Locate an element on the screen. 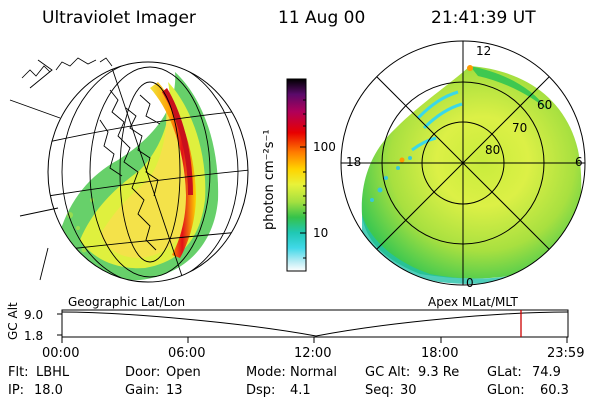 The height and width of the screenshot is (400, 600). altitude-axis-label: GC Alt is located at coordinates (13, 321).